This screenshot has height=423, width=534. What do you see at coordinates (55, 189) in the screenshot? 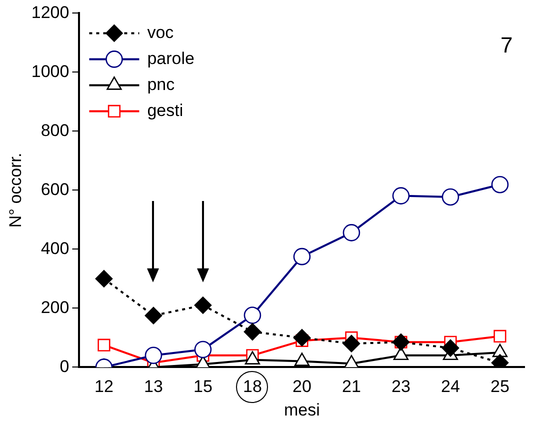
I see `y-tick-label: 600` at bounding box center [55, 189].